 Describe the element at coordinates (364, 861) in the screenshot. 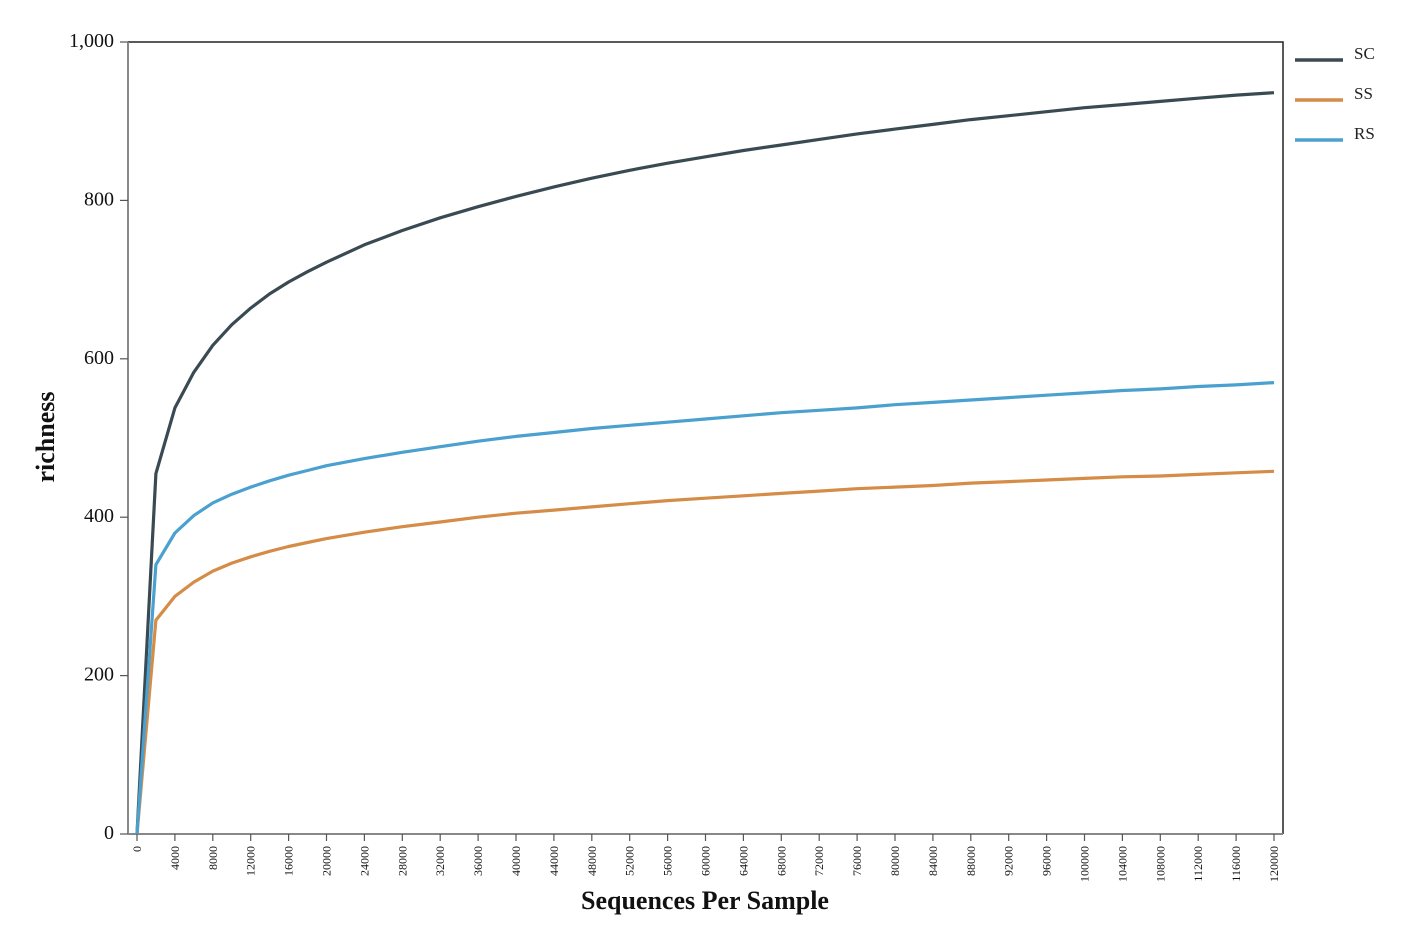

I see `x-tick-label: 24000` at that location.